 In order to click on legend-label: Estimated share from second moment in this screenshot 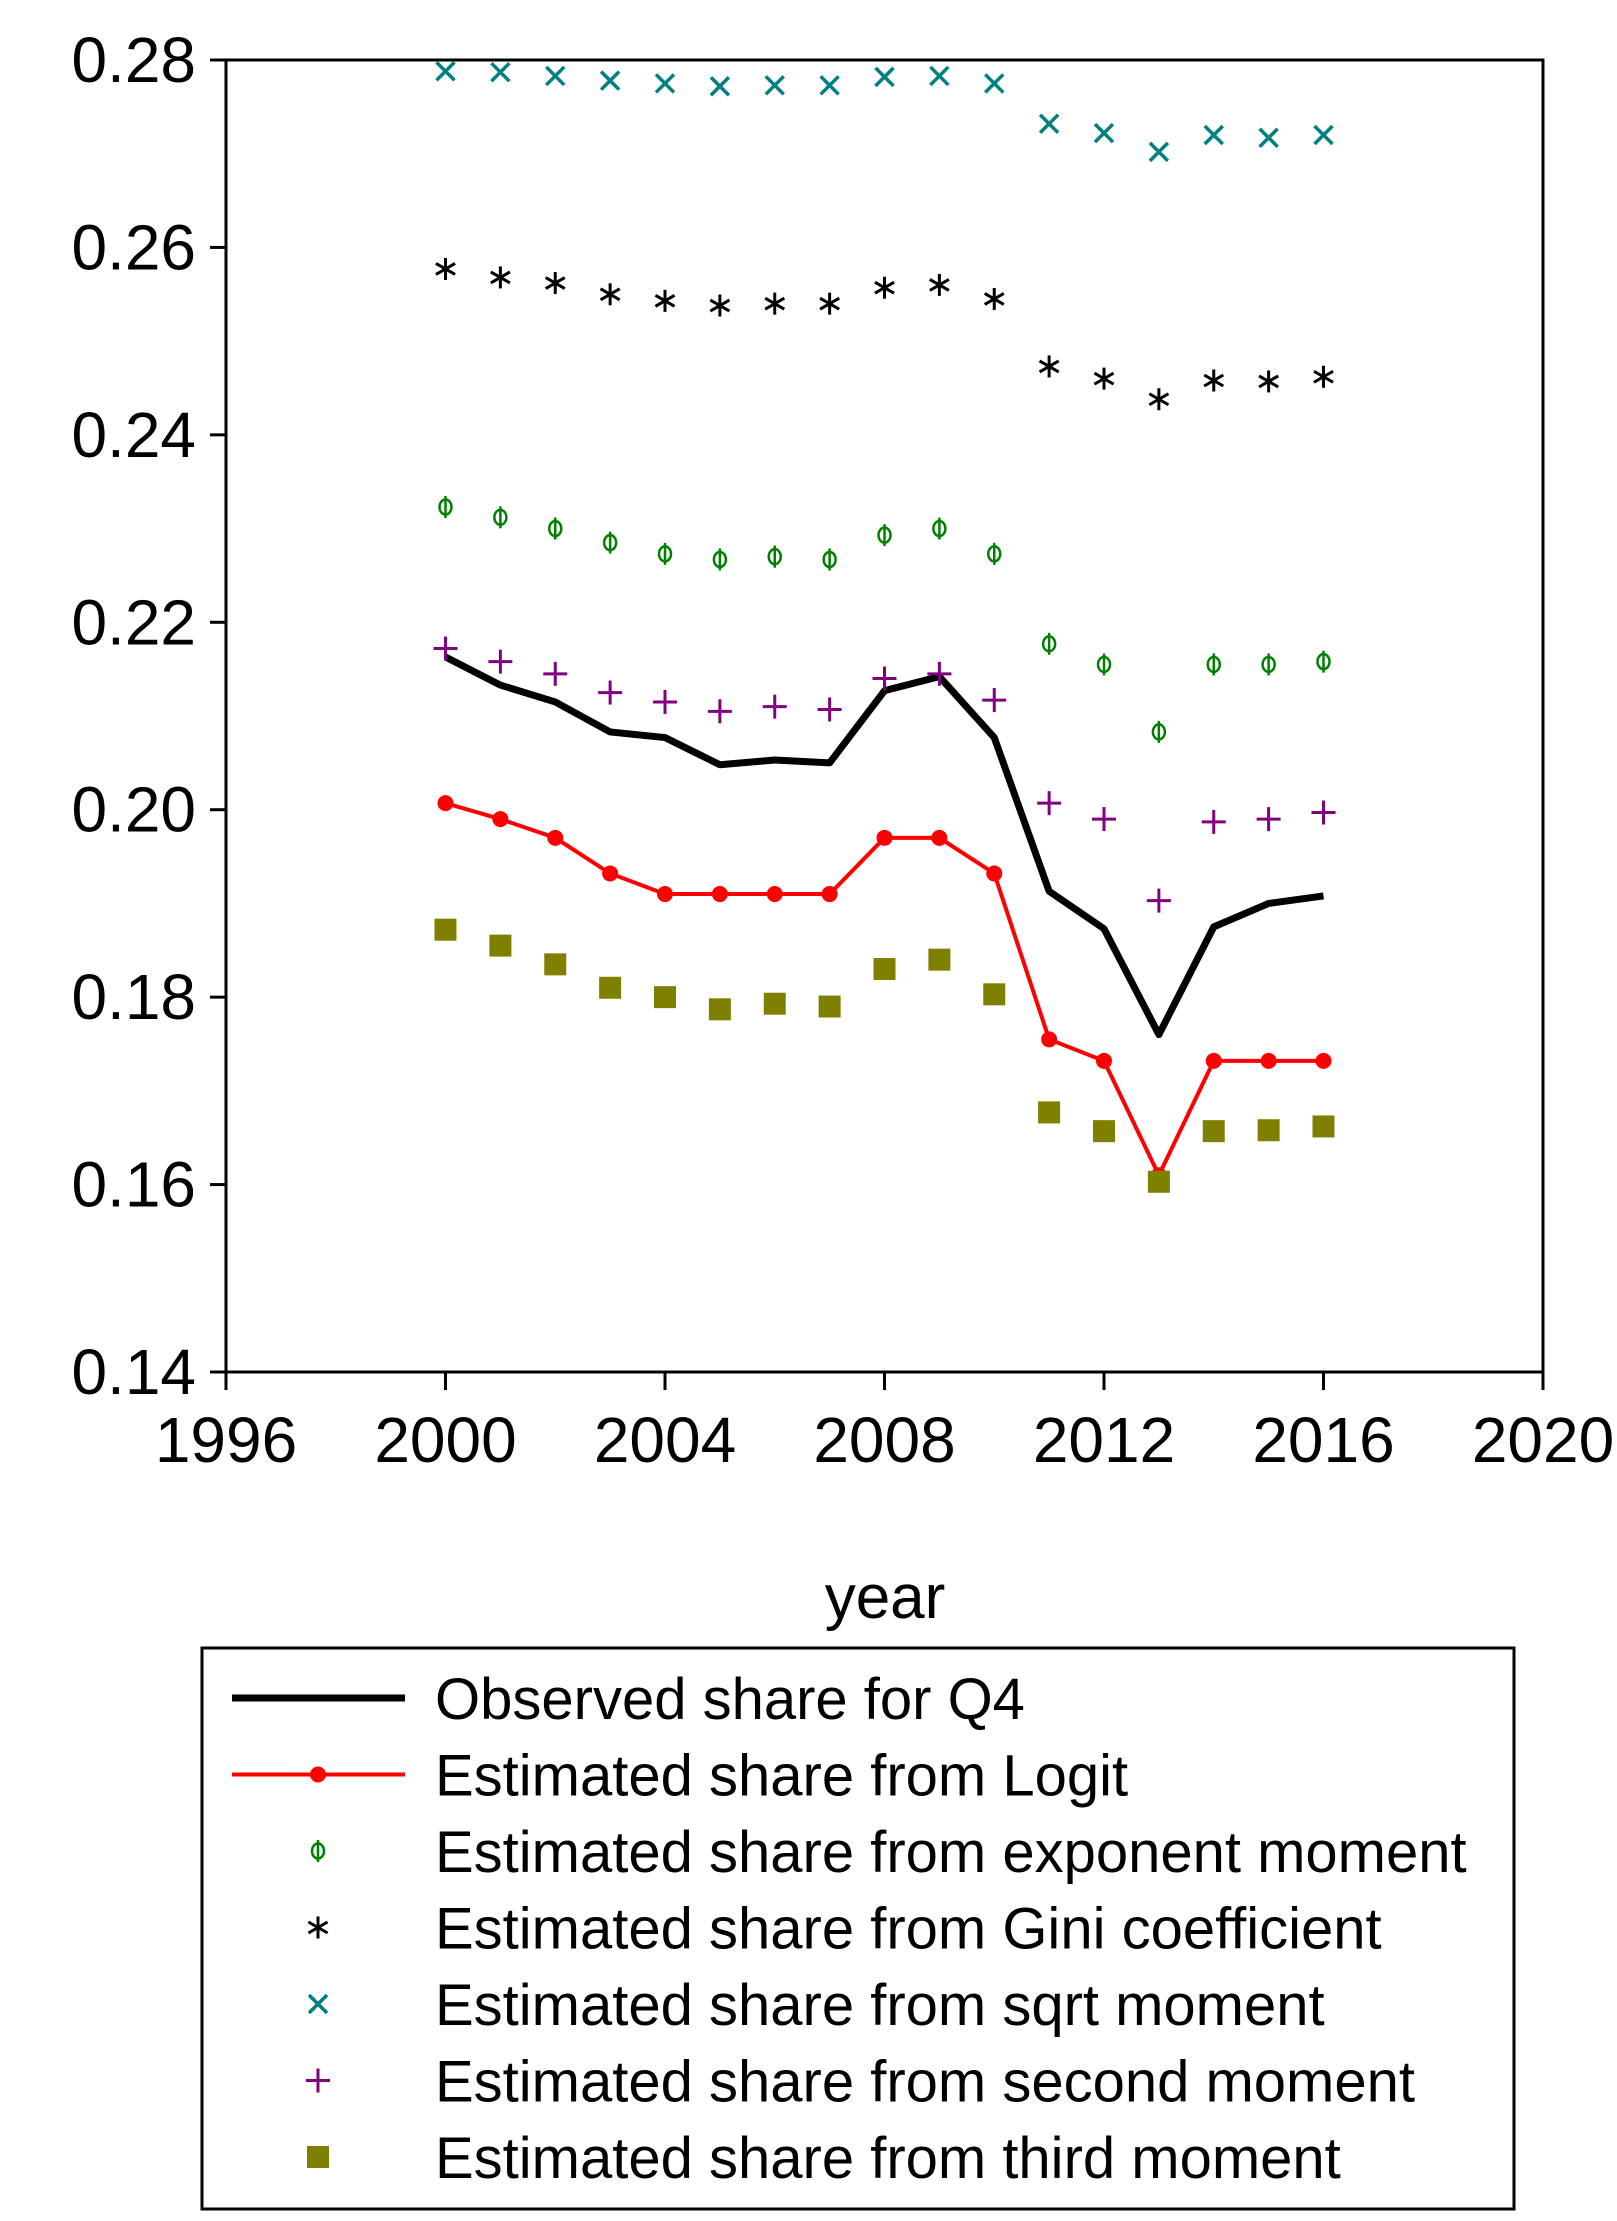, I will do `click(925, 2082)`.